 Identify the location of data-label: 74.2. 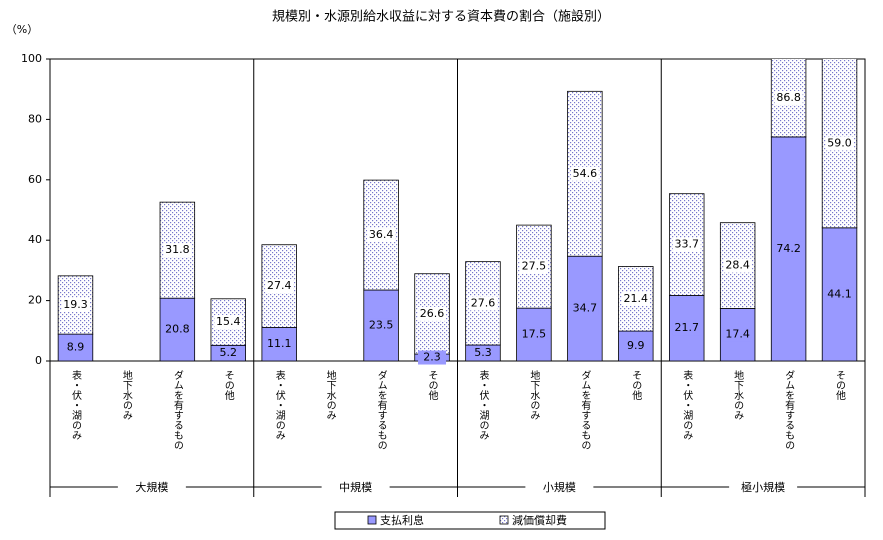
(788, 248).